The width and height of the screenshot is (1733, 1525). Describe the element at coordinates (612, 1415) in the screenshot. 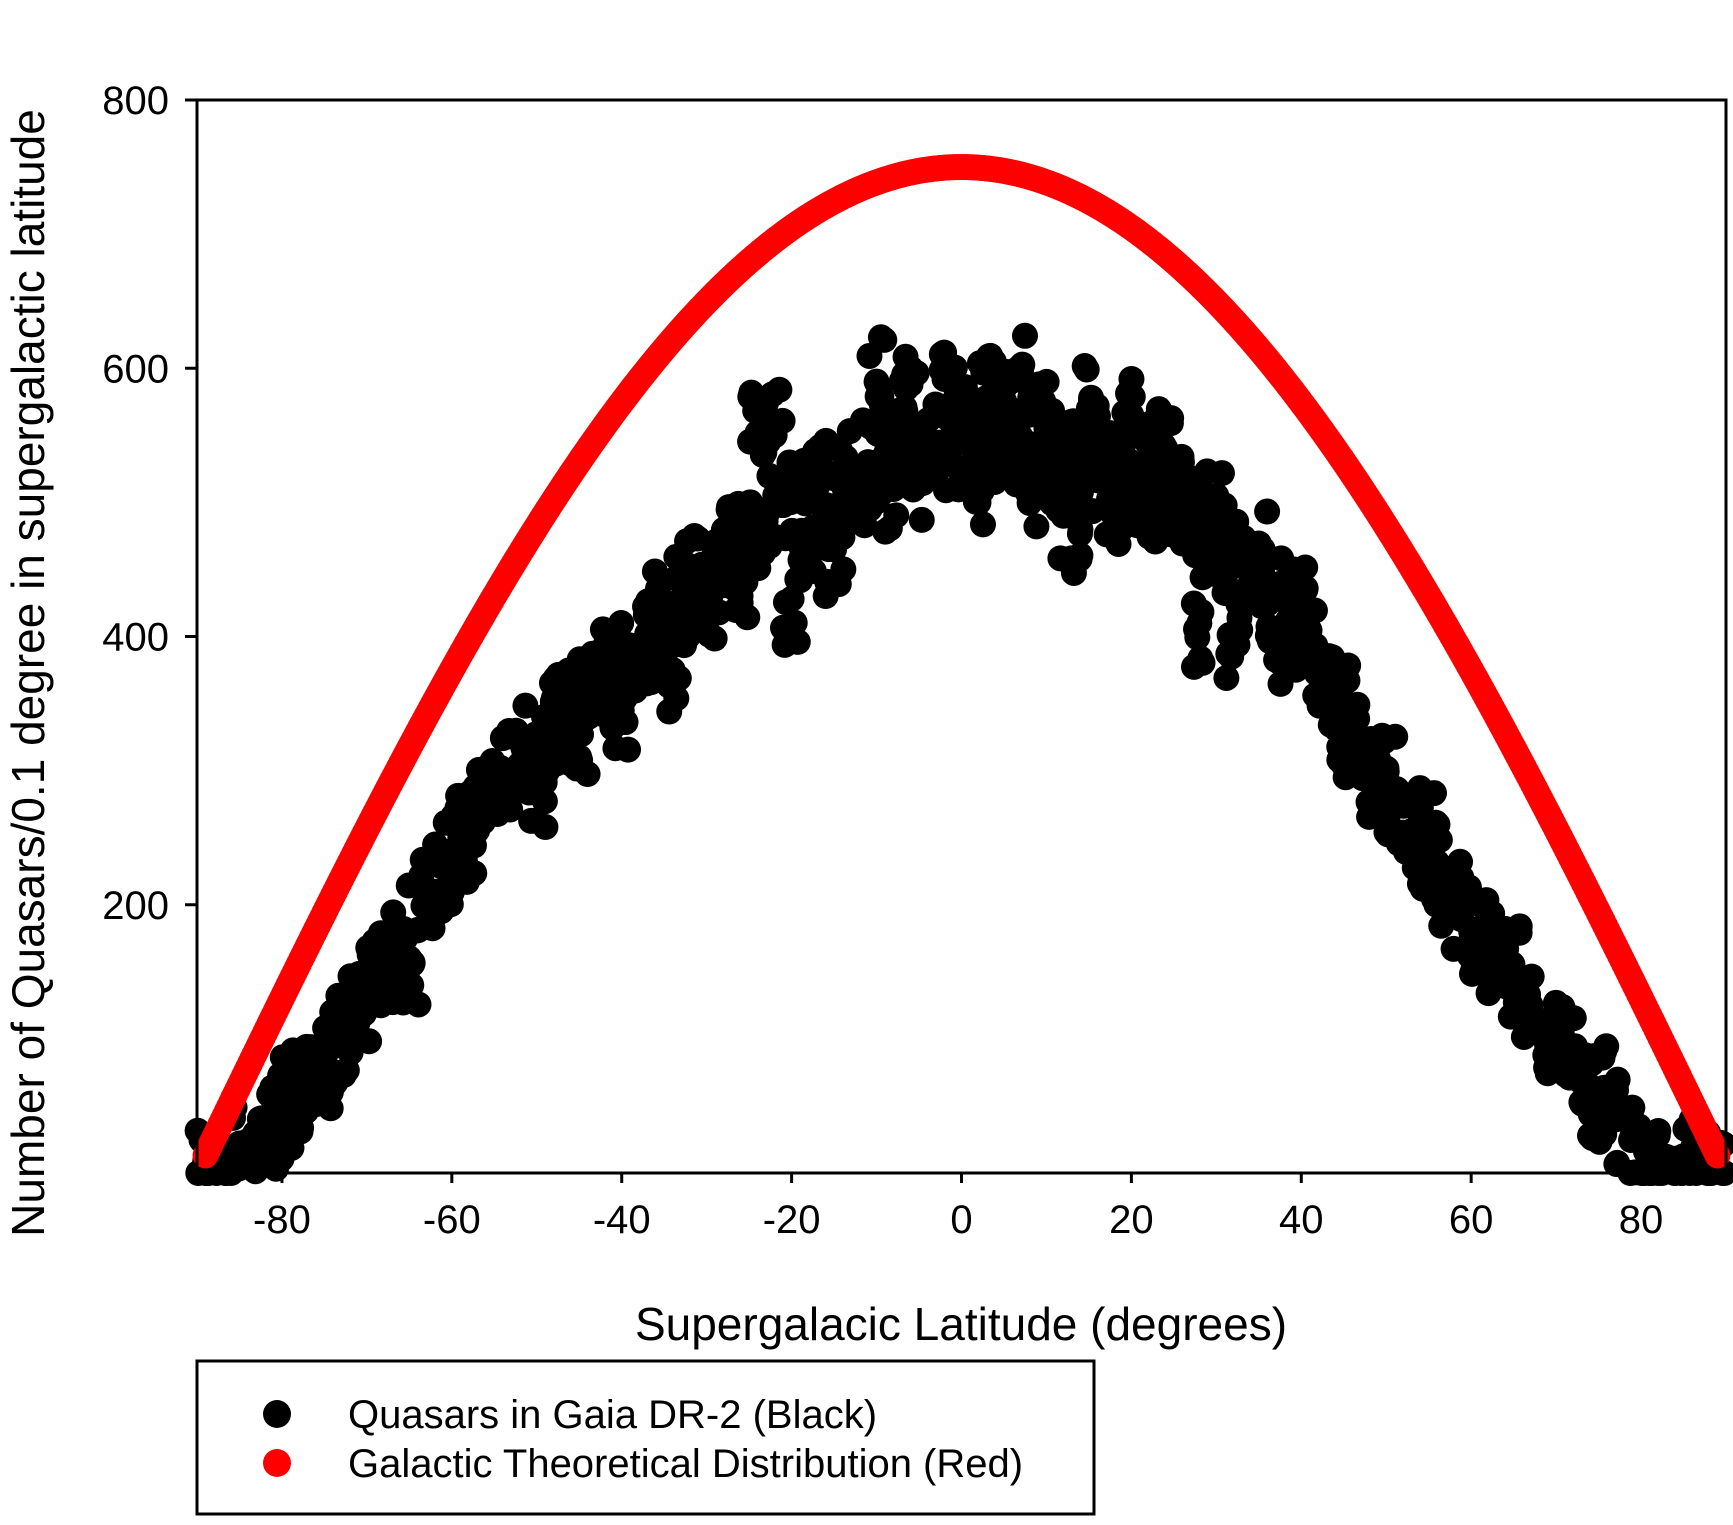

I see `legend-label-black: Quasars in Gaia DR-2 (Black)` at that location.